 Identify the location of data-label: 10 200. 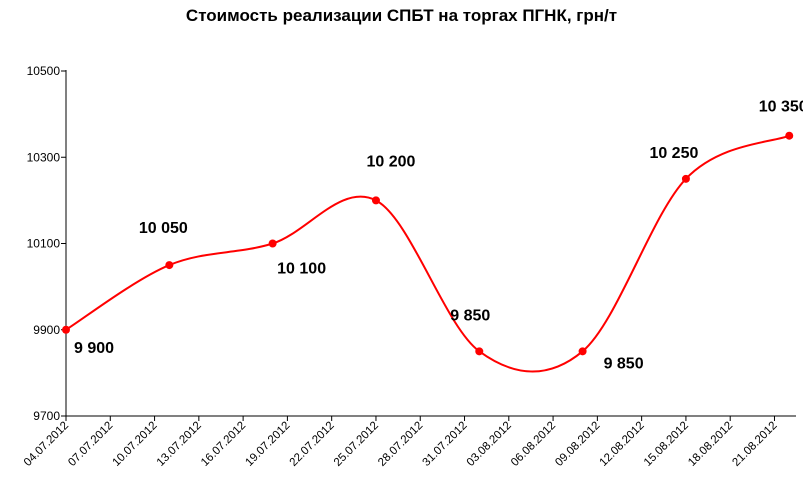
(390, 161).